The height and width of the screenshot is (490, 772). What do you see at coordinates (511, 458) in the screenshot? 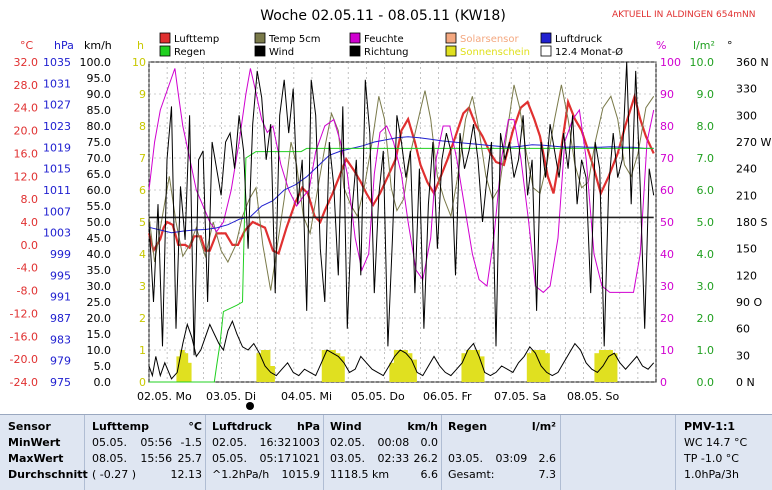
I see `cell-time: 03:09` at bounding box center [511, 458].